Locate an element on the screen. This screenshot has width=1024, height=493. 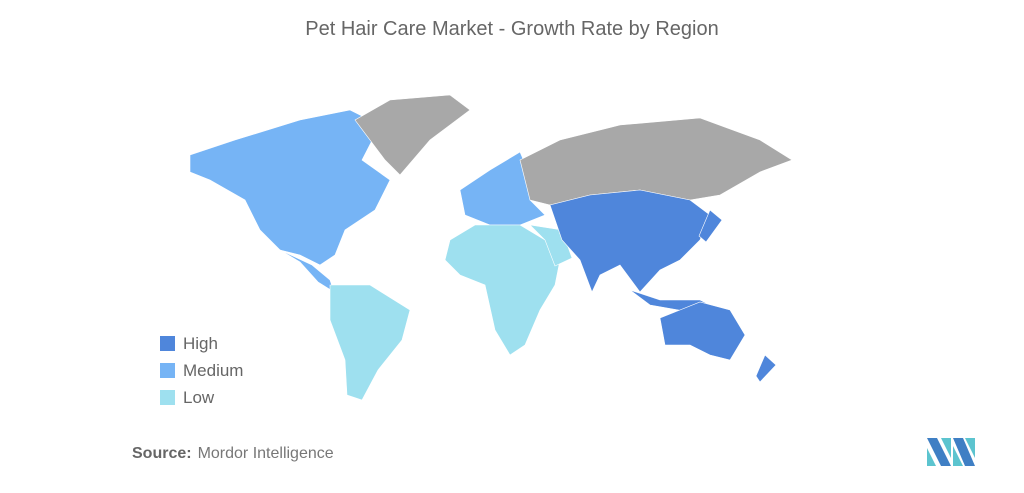
legend: High Medium Low is located at coordinates (201, 370).